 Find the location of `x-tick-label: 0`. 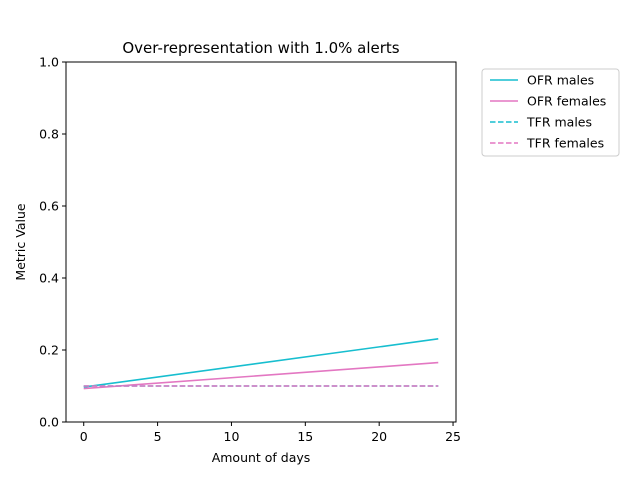

x-tick-label: 0 is located at coordinates (84, 436).